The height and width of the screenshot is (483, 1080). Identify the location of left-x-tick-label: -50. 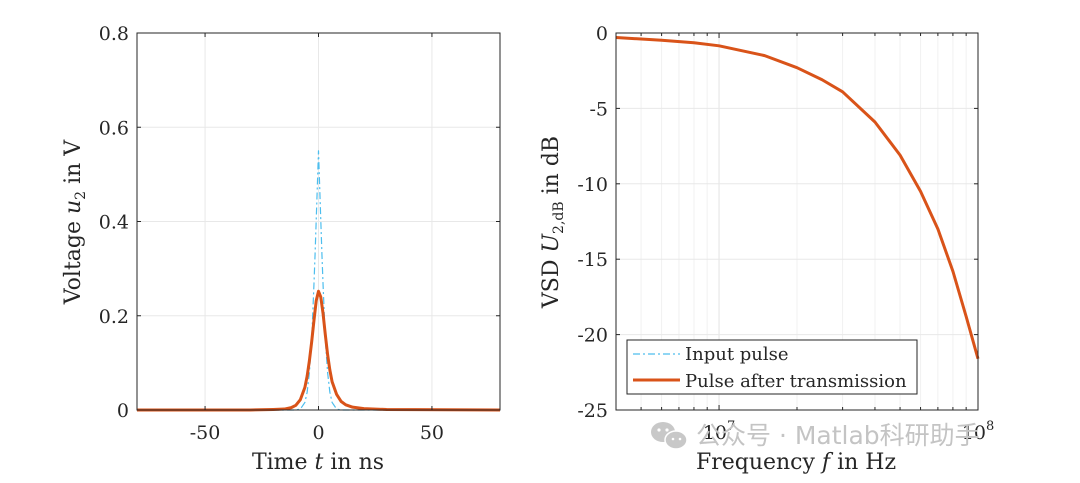
(205, 433).